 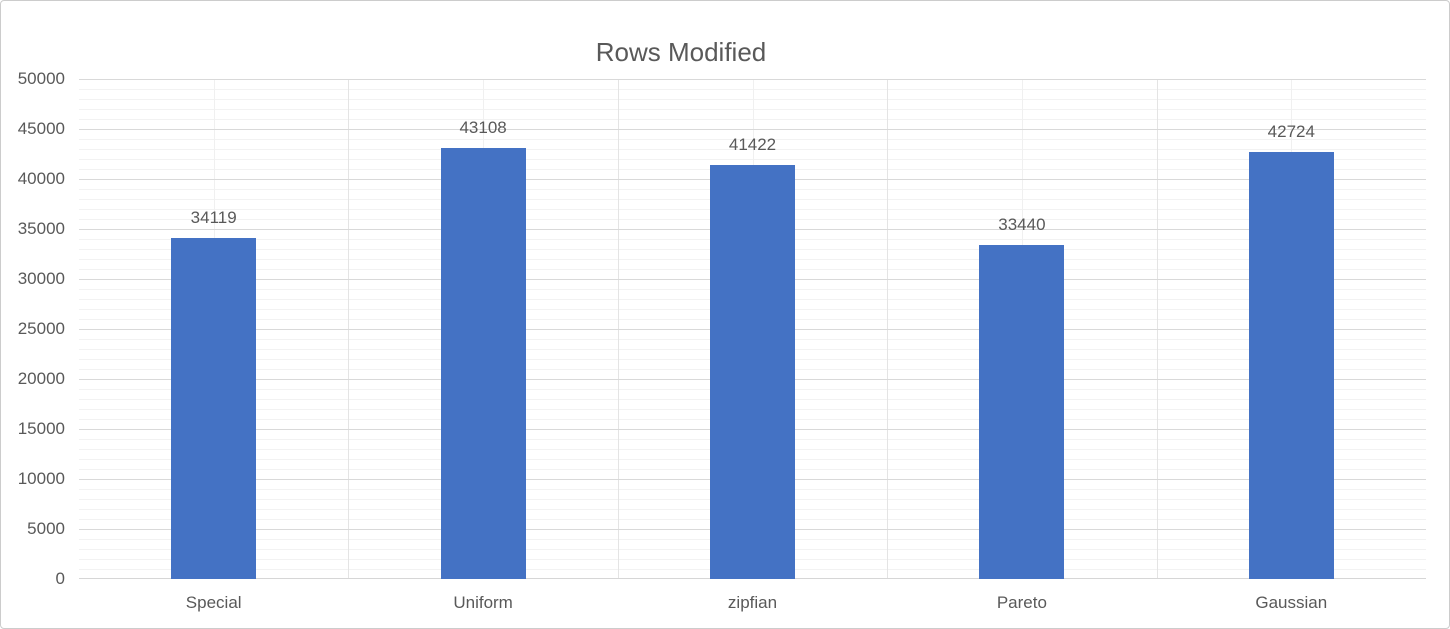 I want to click on bar-special, so click(x=214, y=408).